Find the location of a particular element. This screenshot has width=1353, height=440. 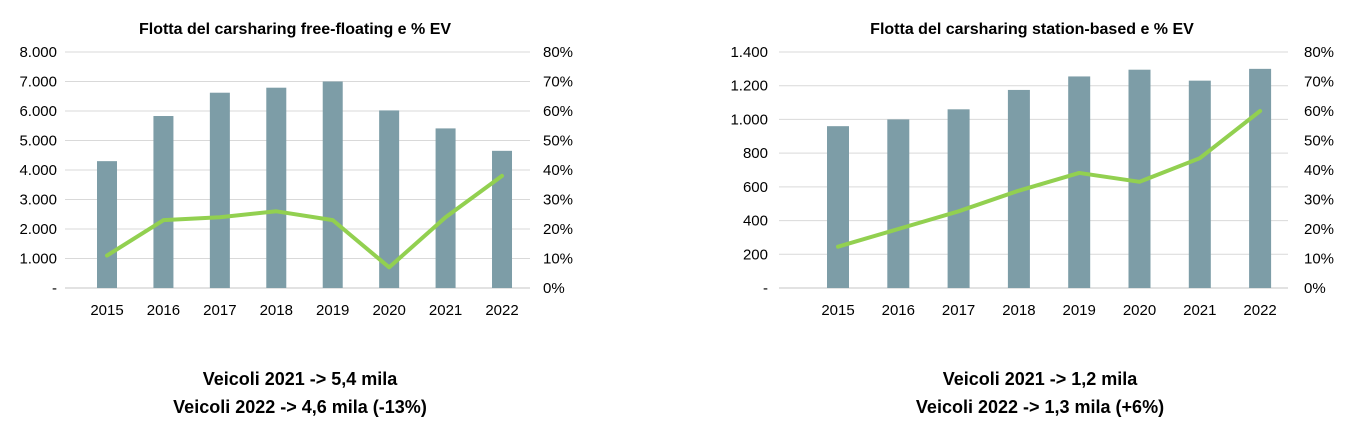

caption-line-veicoli-2021: Veicoli 2021 -> 5,4 mila is located at coordinates (300, 379).